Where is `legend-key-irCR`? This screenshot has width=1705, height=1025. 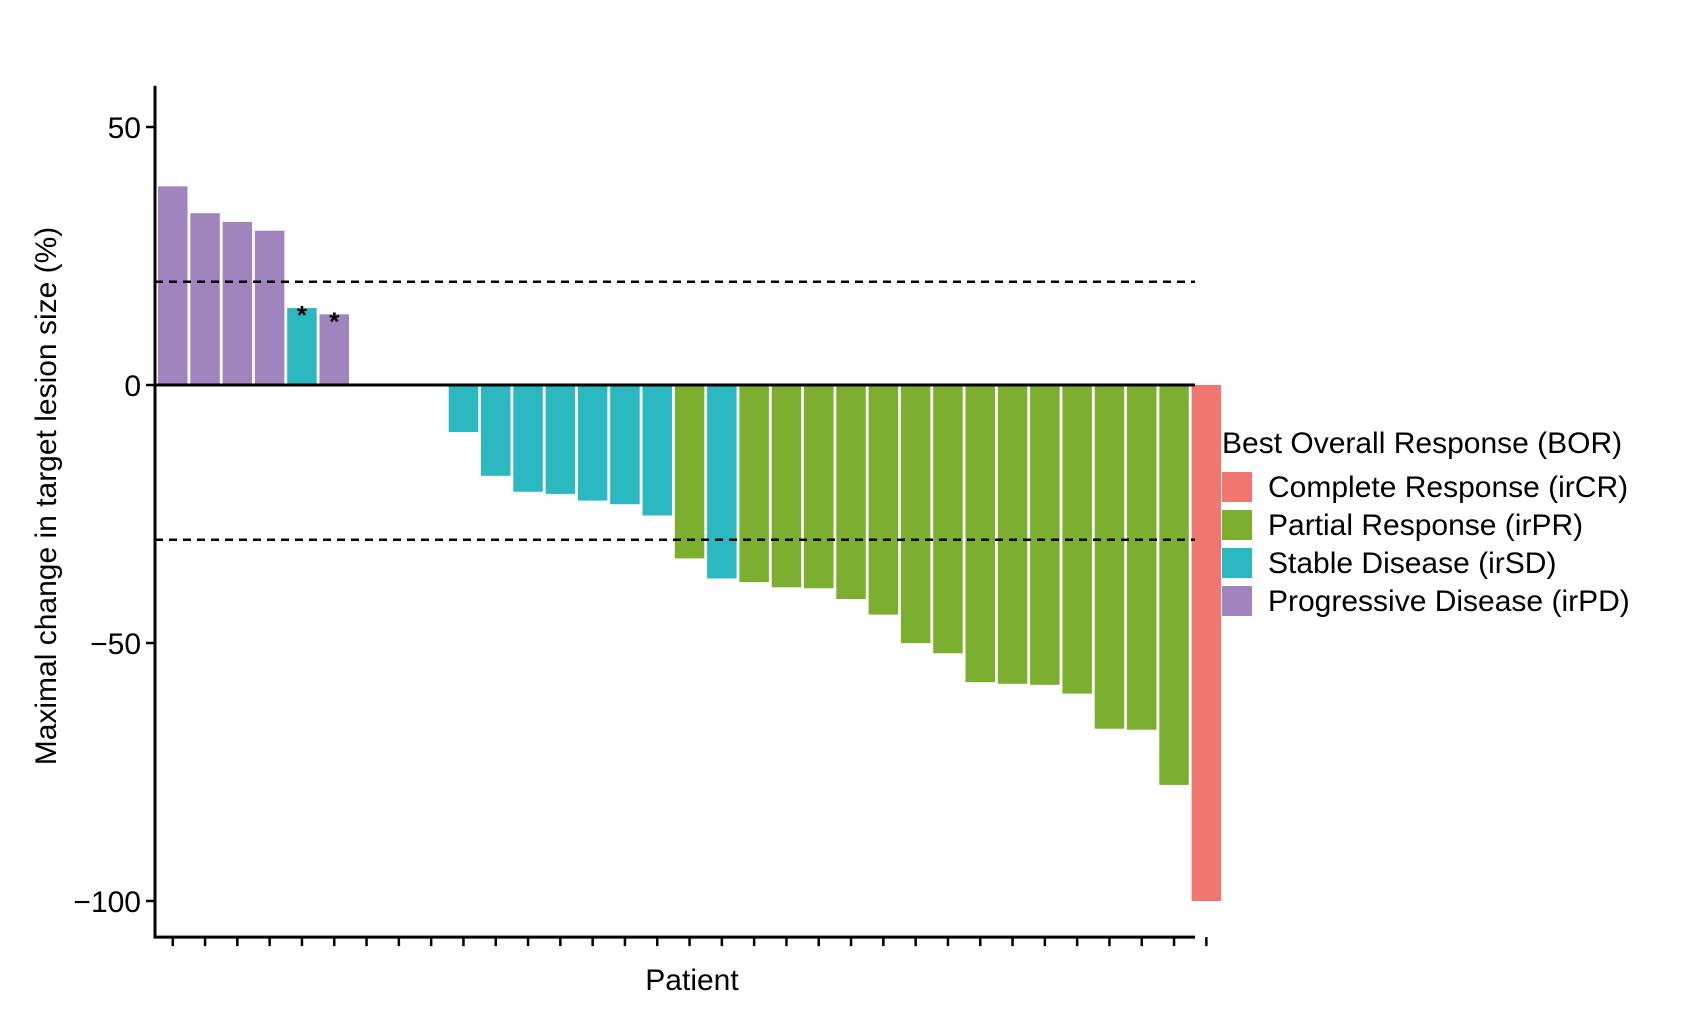
legend-key-irCR is located at coordinates (1237, 487).